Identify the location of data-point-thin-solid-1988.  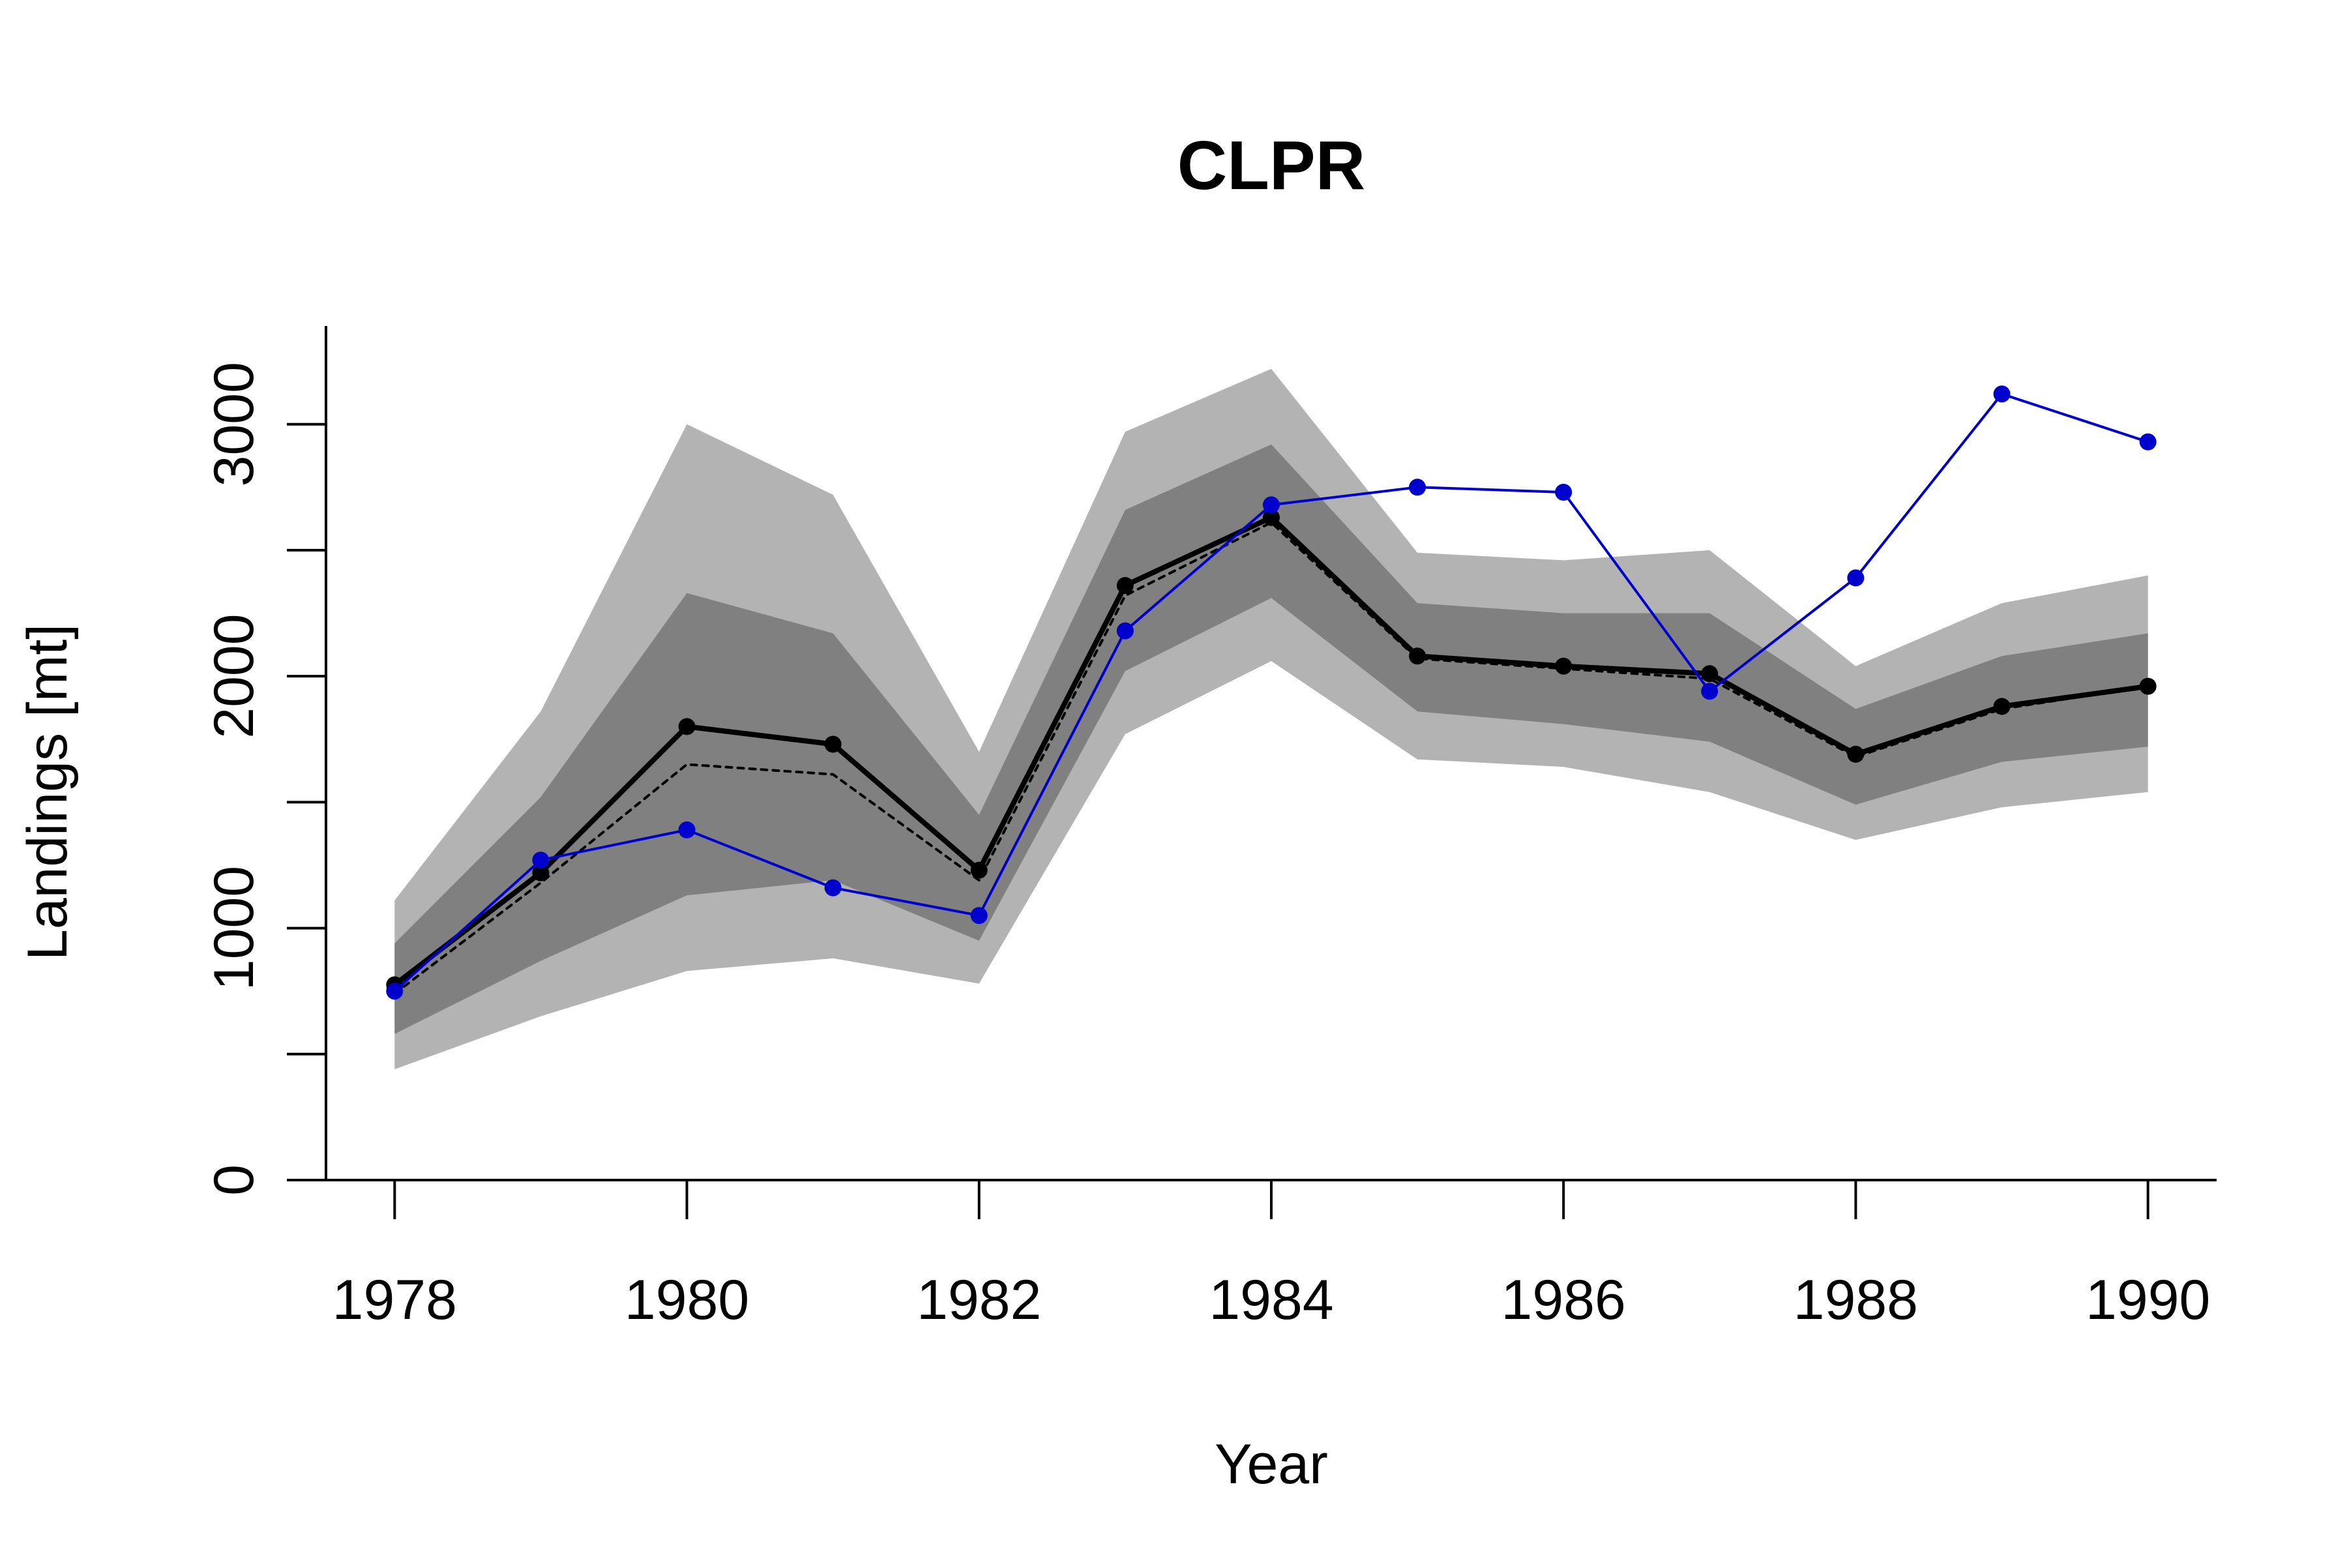
(1856, 578).